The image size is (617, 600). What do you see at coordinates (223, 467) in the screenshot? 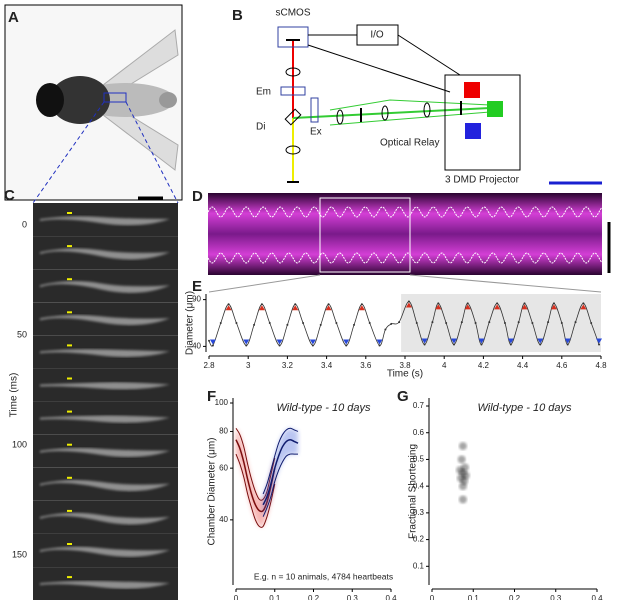
I see `y-tick-label: 60` at bounding box center [223, 467].